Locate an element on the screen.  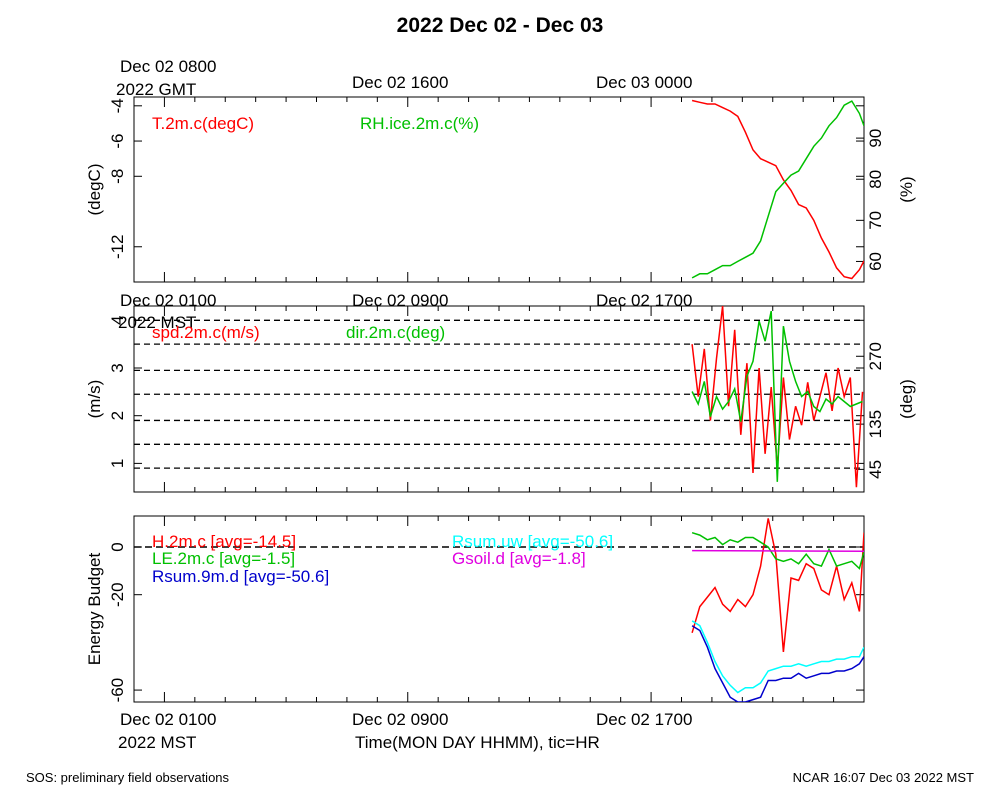
y-axis-title-right: (%) is located at coordinates (906, 189).